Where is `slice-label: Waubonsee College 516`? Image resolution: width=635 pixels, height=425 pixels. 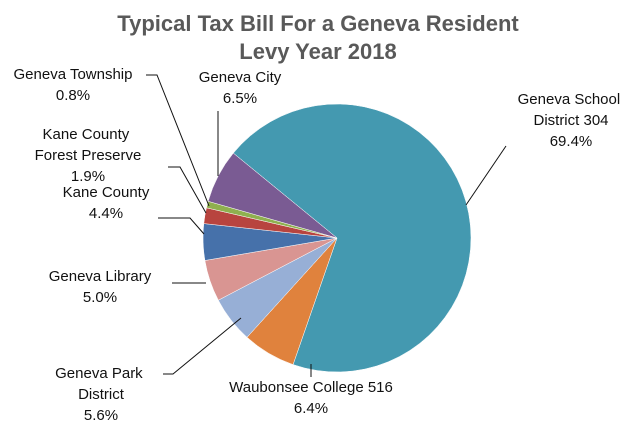 slice-label: Waubonsee College 516 is located at coordinates (311, 387).